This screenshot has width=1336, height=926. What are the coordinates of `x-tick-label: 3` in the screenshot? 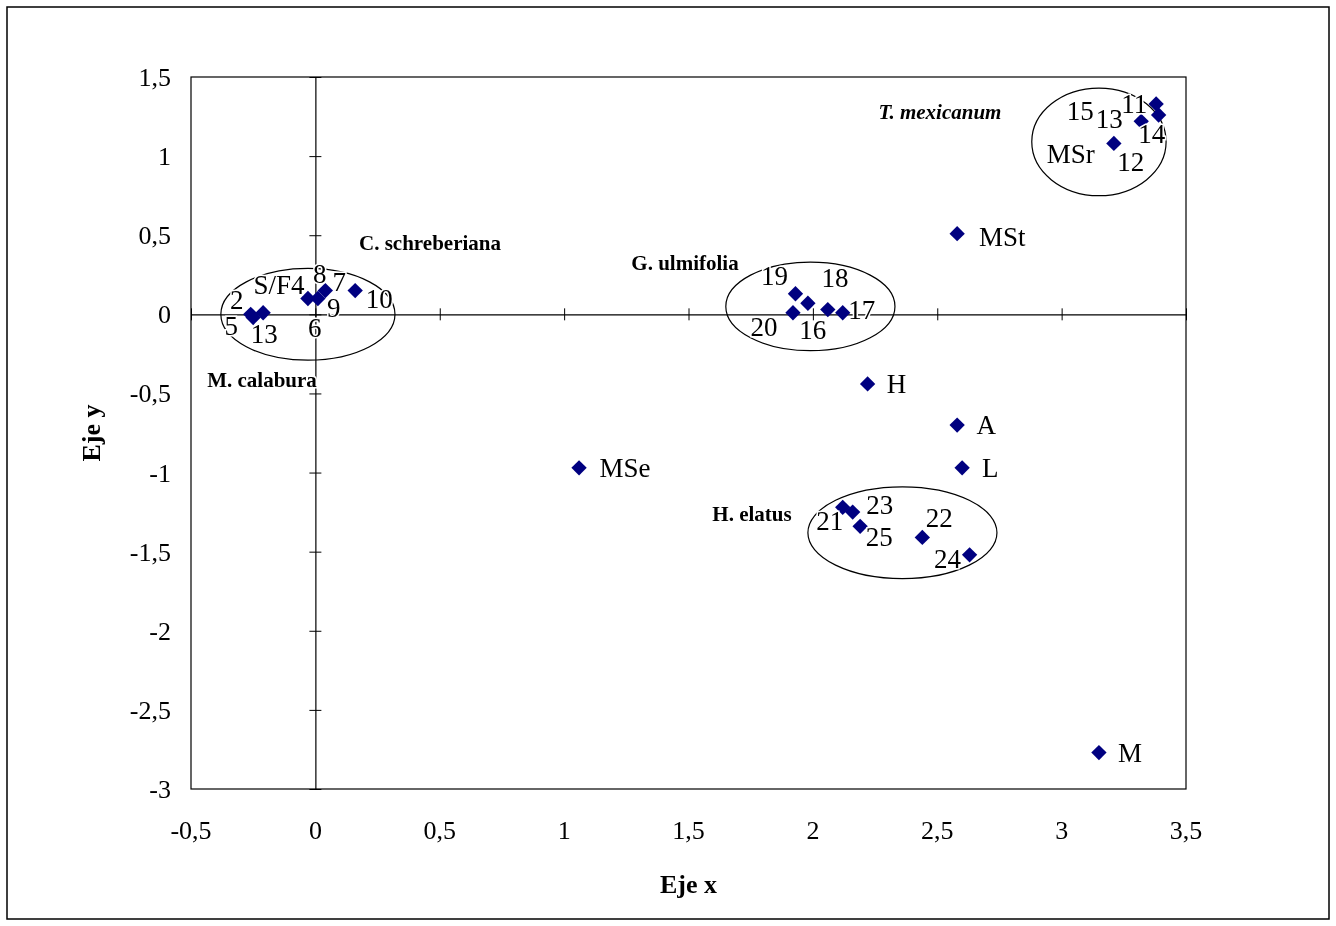 It's located at (1062, 830).